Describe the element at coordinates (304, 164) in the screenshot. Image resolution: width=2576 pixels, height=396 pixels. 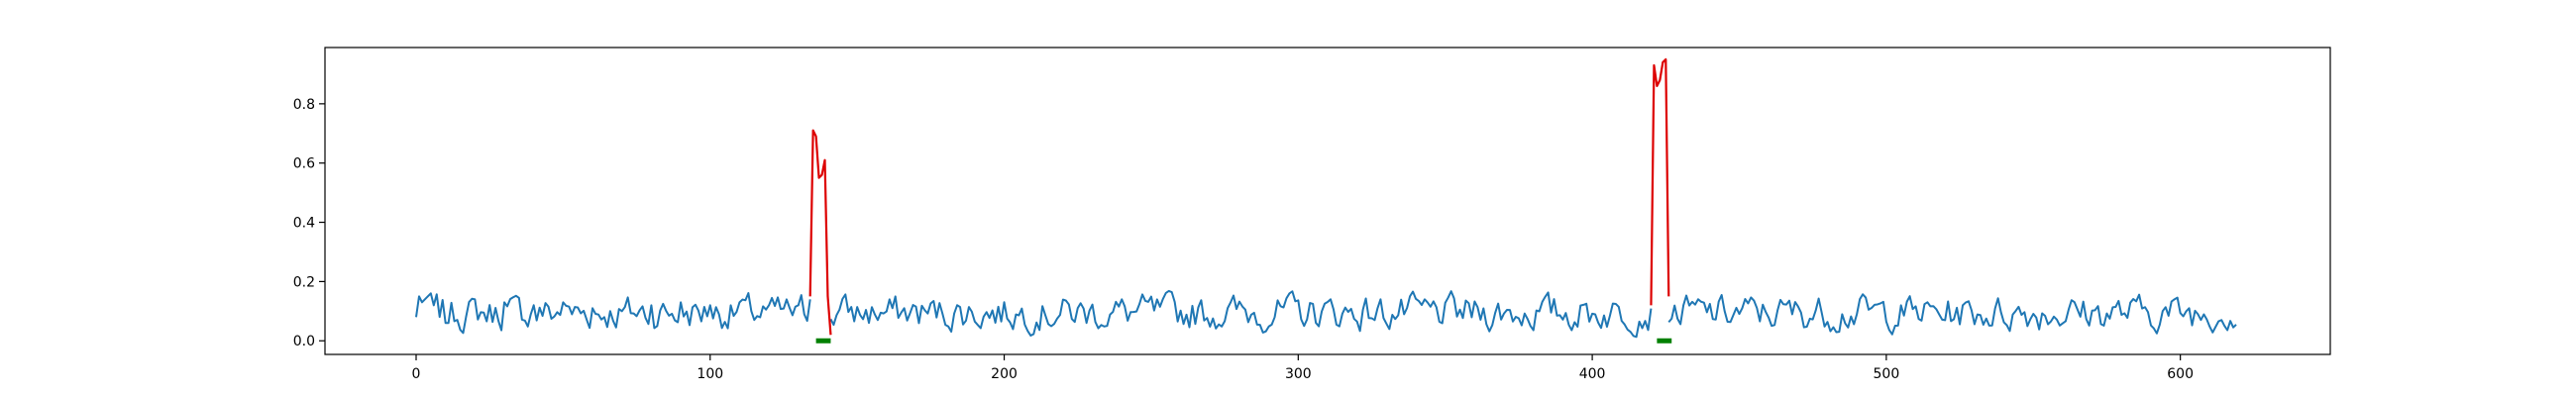
I see `y-tick-label-3: 0.6` at that location.